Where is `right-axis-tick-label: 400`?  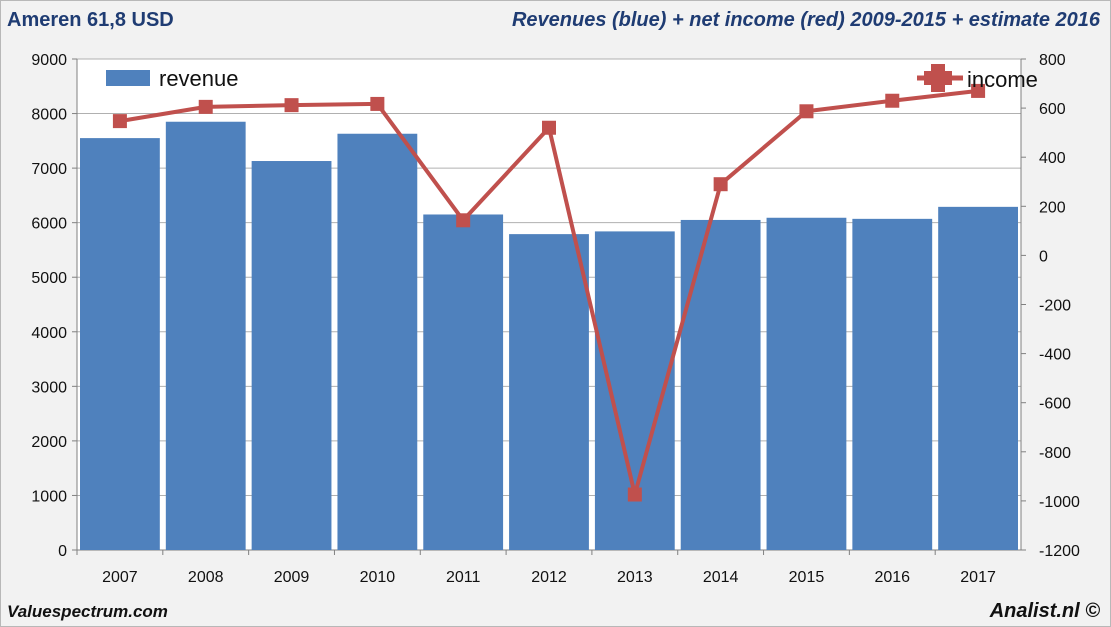
right-axis-tick-label: 400 is located at coordinates (1052, 158).